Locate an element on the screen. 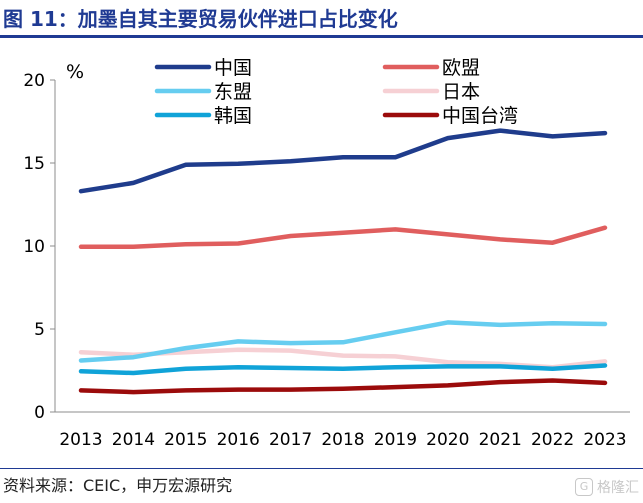  x-tick-label: 2017 is located at coordinates (290, 440).